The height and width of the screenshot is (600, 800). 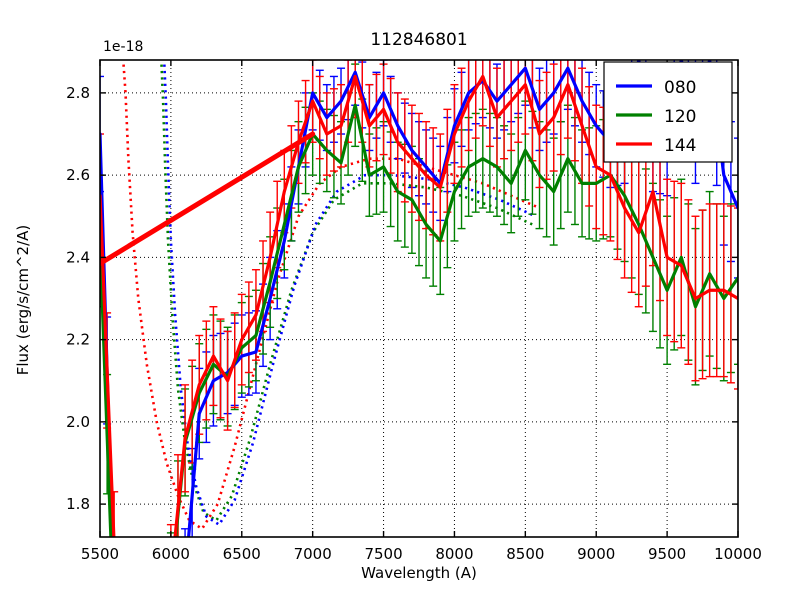 I want to click on x-tick-label: 5500, so click(x=100, y=554).